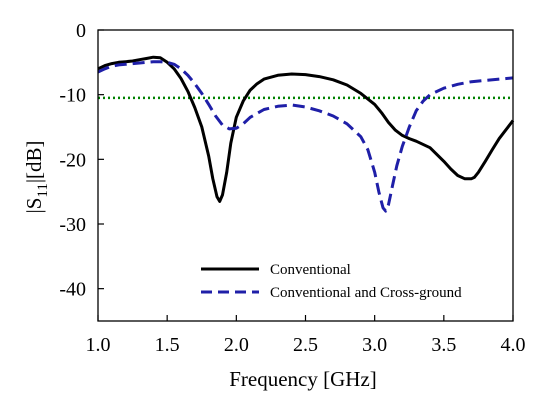  I want to click on y-tick-label: -20, so click(72, 160).